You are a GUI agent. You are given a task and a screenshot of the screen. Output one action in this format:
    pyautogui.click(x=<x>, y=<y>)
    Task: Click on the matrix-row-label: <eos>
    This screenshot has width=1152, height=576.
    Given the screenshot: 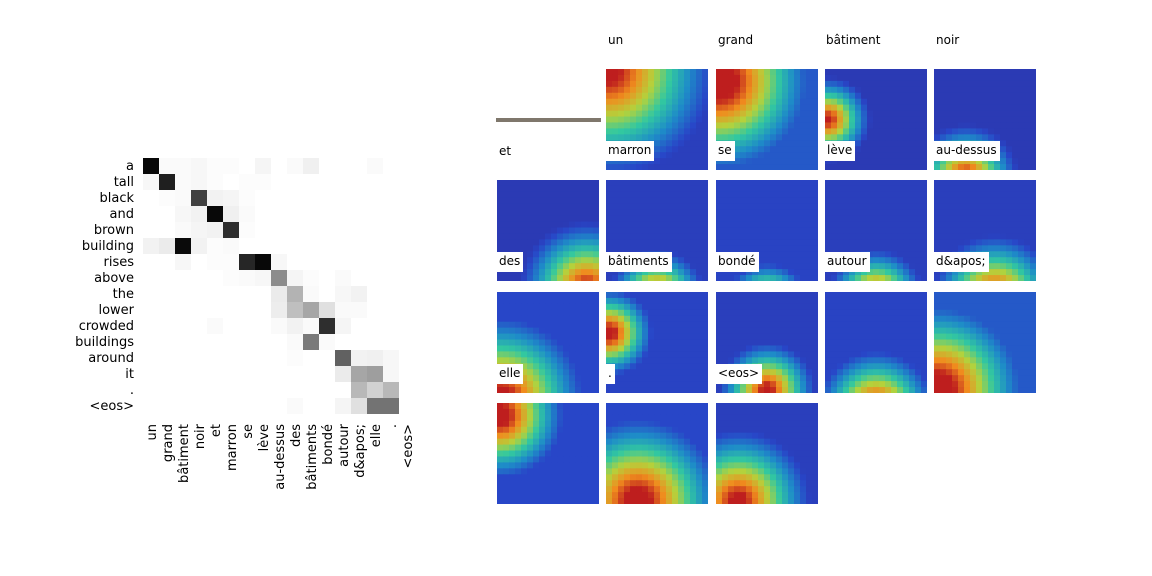 What is the action you would take?
    pyautogui.click(x=111, y=406)
    